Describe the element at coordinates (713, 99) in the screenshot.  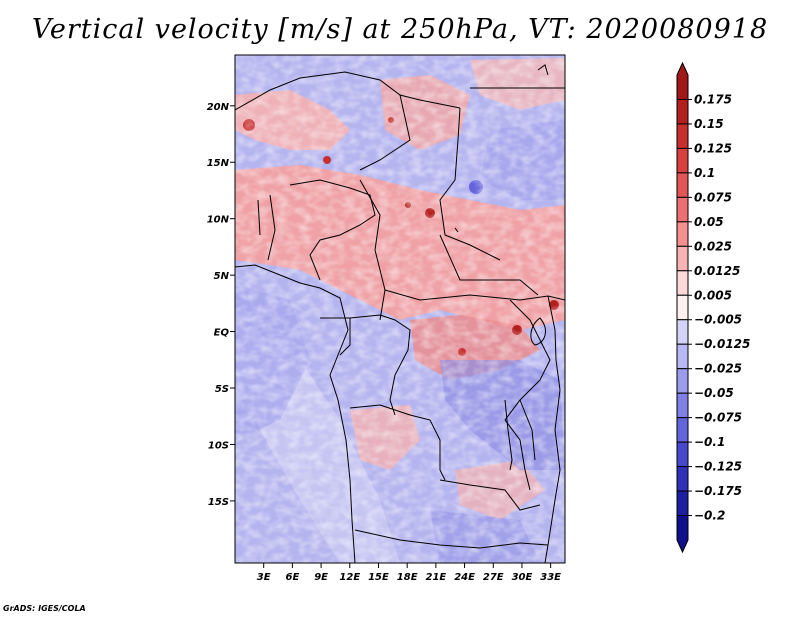
I see `colorbar-level-label: 0.175` at that location.